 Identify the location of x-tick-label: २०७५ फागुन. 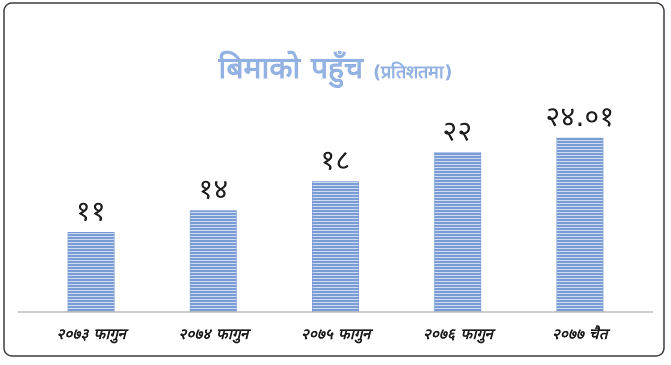
(337, 334).